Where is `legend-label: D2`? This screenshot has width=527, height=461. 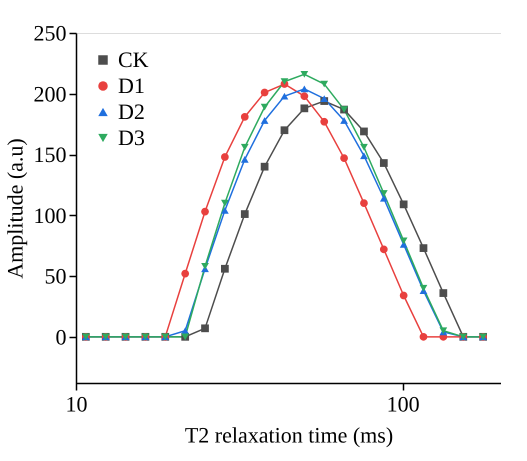 legend-label: D2 is located at coordinates (131, 111).